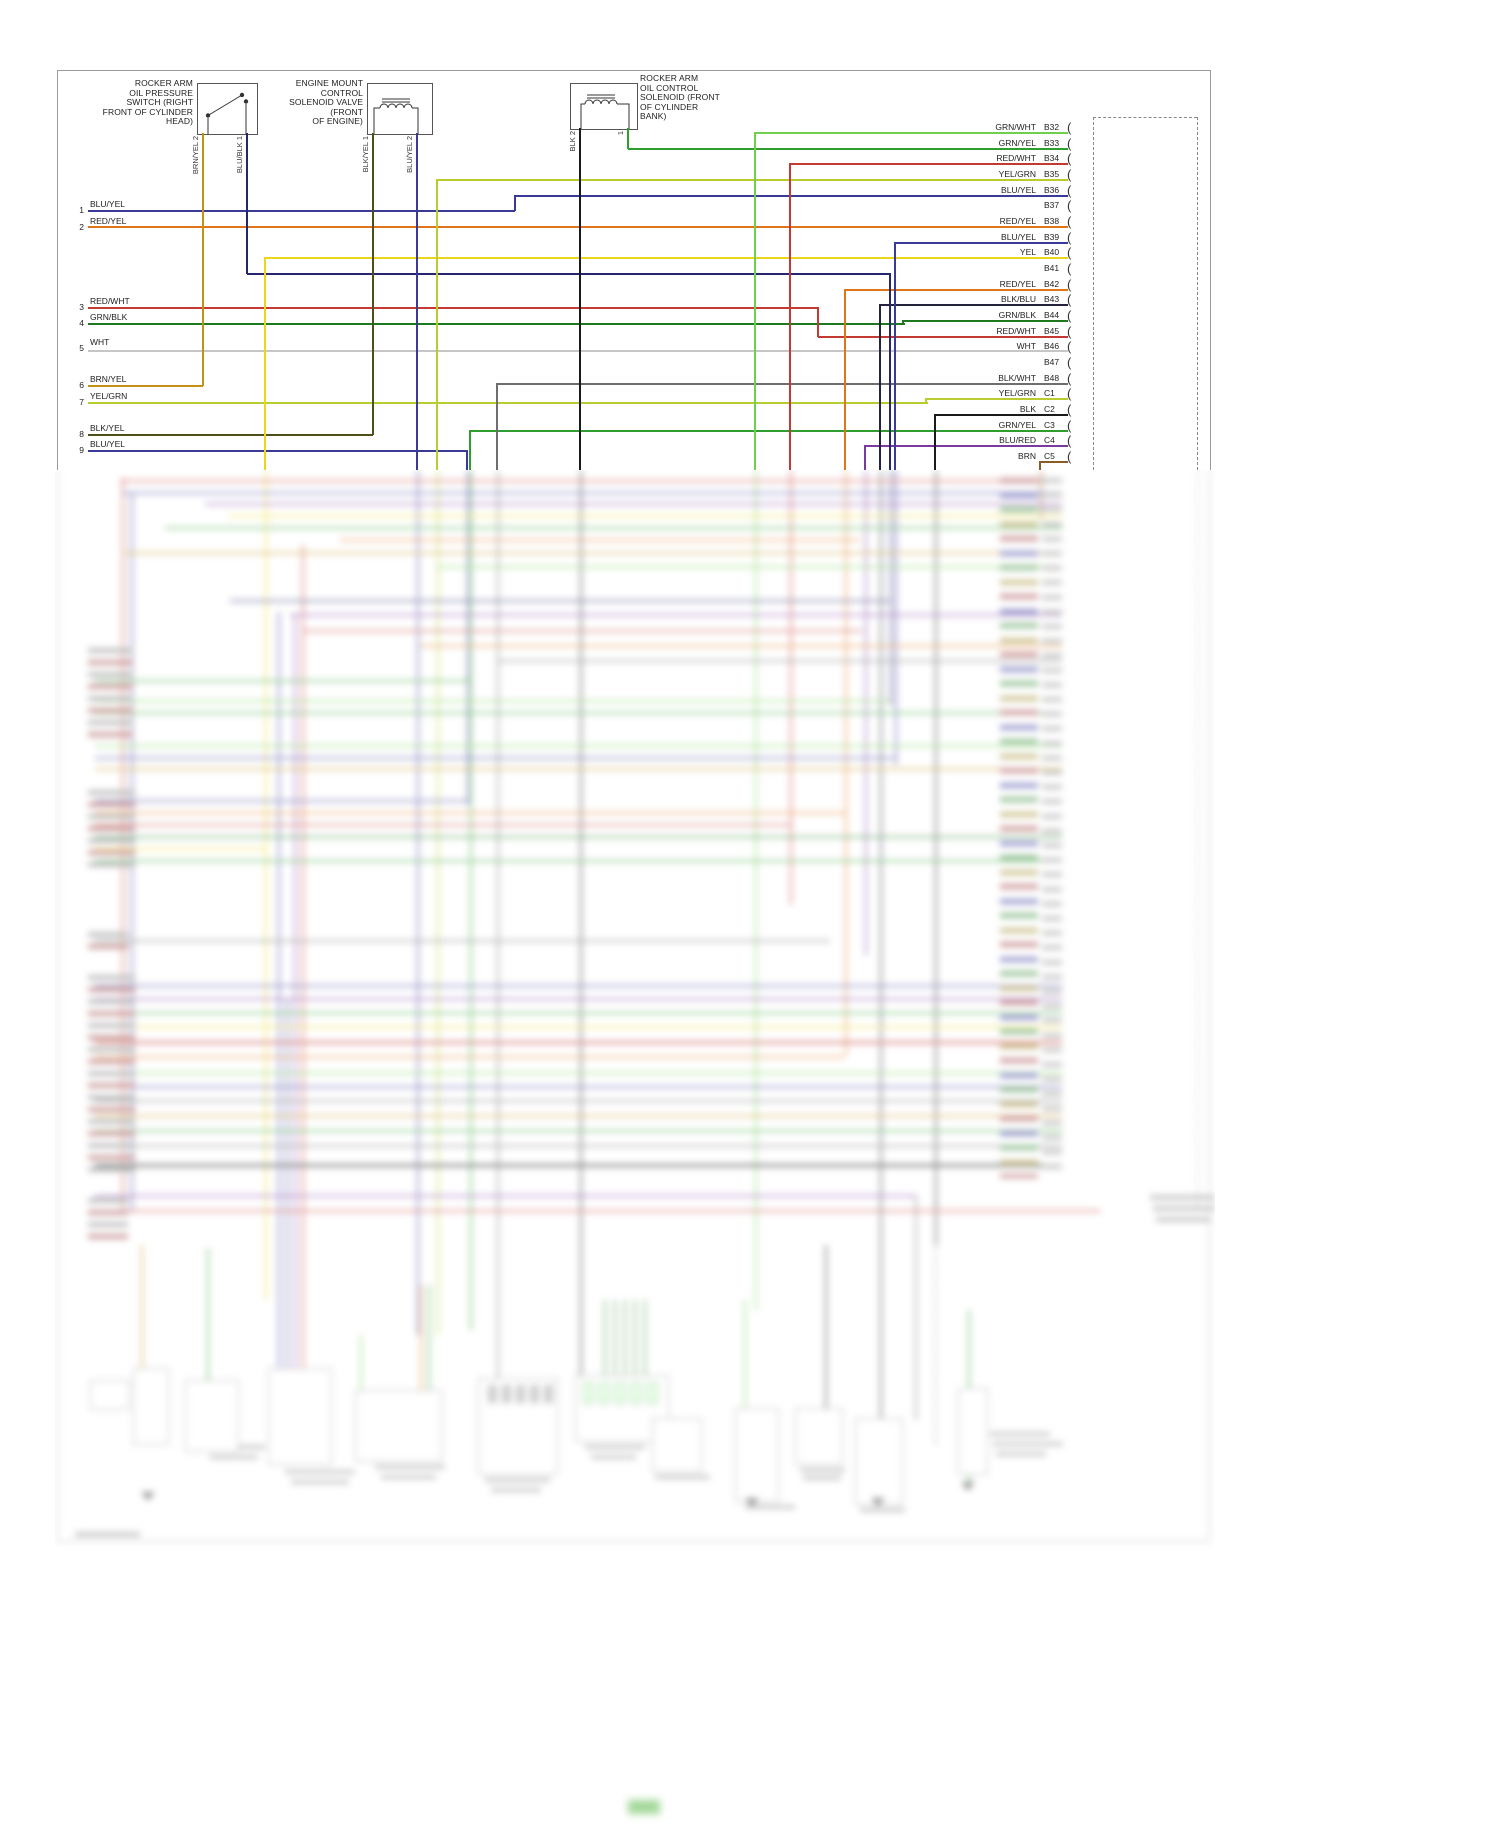 This screenshot has height=1828, width=1500. Describe the element at coordinates (130, 447) in the screenshot. I see `left-pin-row: 9 BLU/YEL` at that location.